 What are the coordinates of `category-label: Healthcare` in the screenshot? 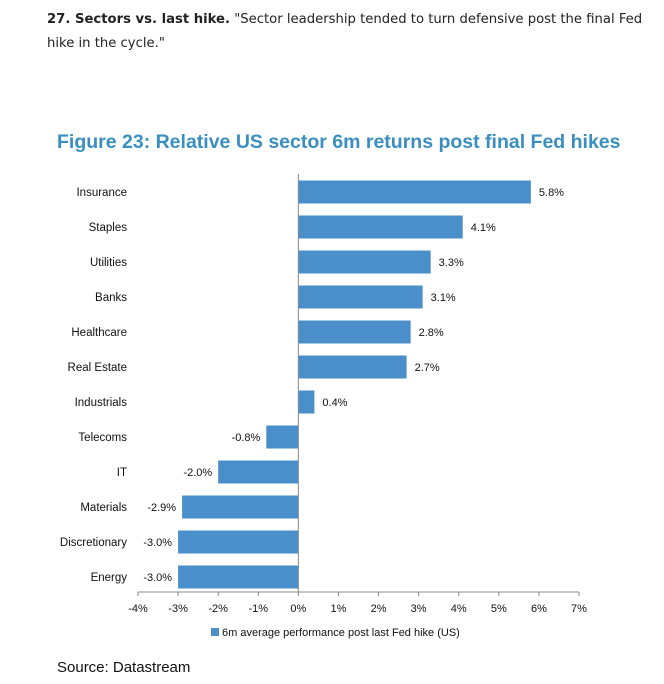 It's located at (99, 333).